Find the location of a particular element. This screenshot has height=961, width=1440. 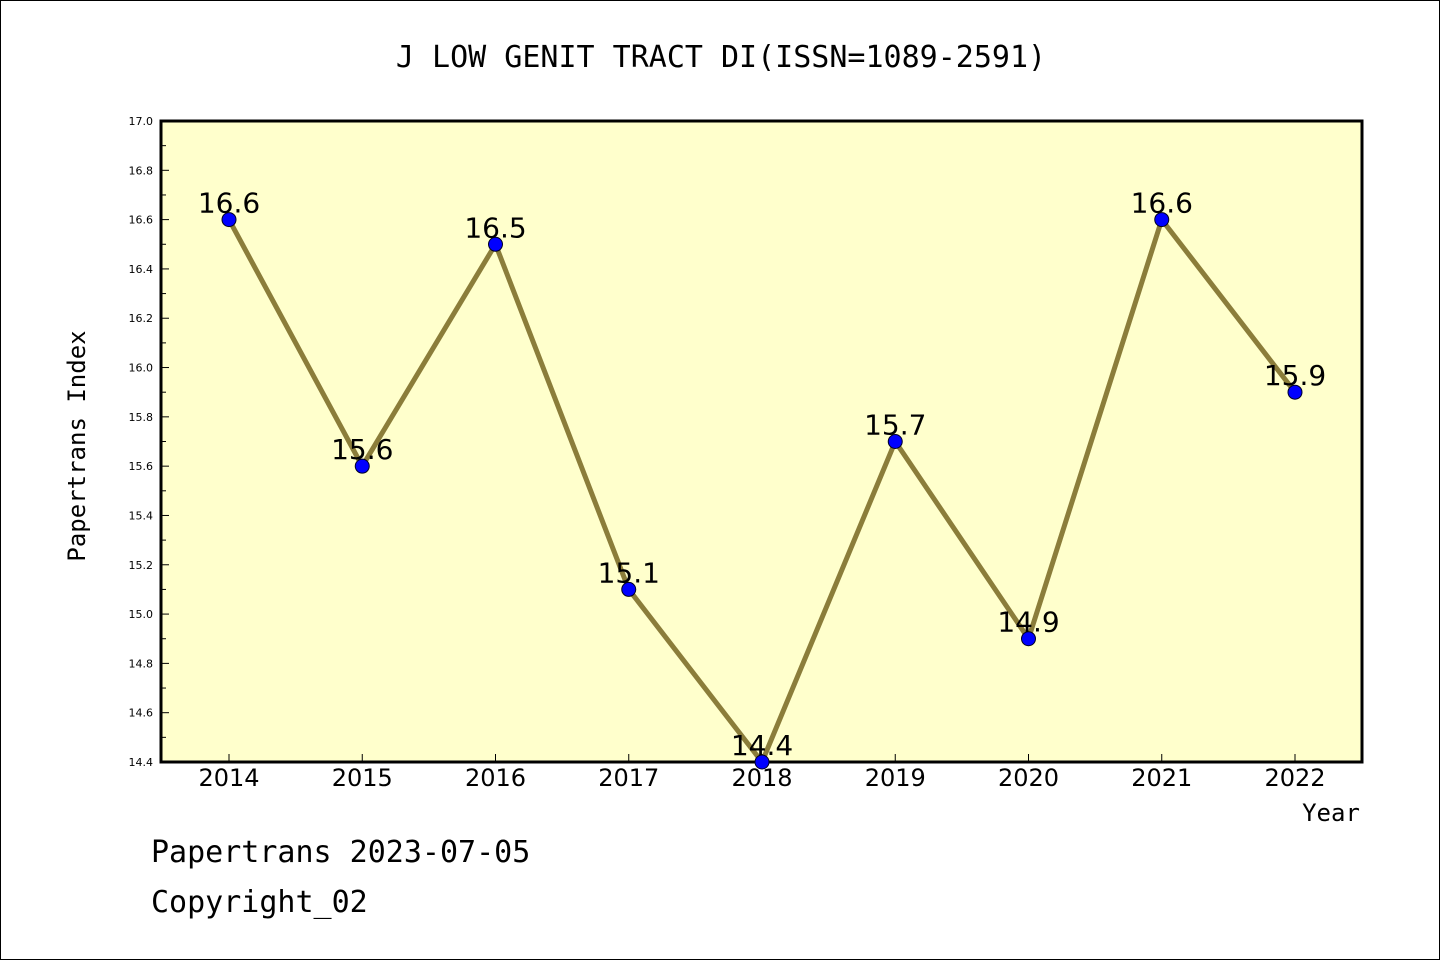

y-tick-label: 16.8 is located at coordinates (141, 170).